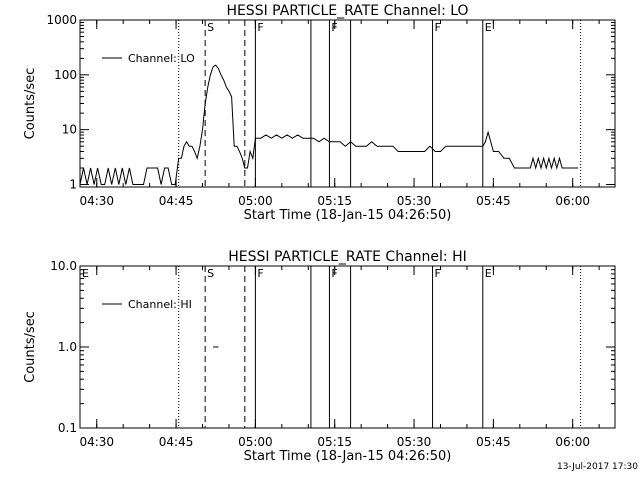  What do you see at coordinates (61, 20) in the screenshot?
I see `y-tick-label: 1000` at bounding box center [61, 20].